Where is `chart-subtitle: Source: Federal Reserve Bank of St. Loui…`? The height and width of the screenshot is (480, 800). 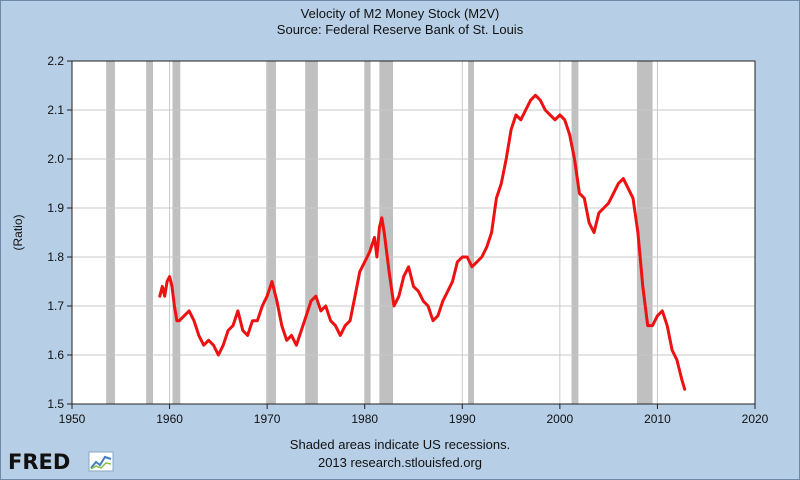
chart-subtitle: Source: Federal Reserve Bank of St. Loui… is located at coordinates (400, 29).